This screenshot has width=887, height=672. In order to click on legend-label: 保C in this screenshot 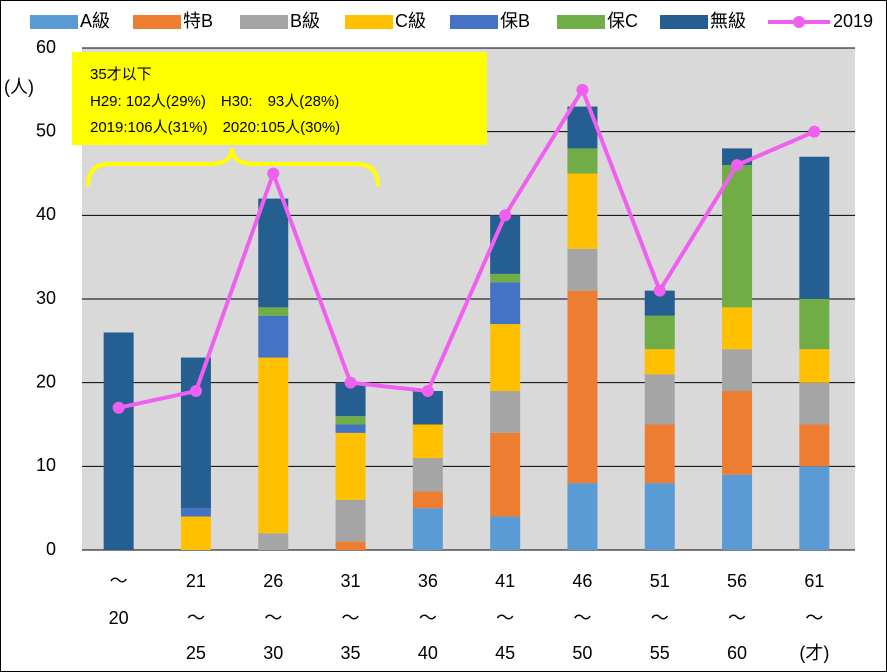, I will do `click(622, 21)`.